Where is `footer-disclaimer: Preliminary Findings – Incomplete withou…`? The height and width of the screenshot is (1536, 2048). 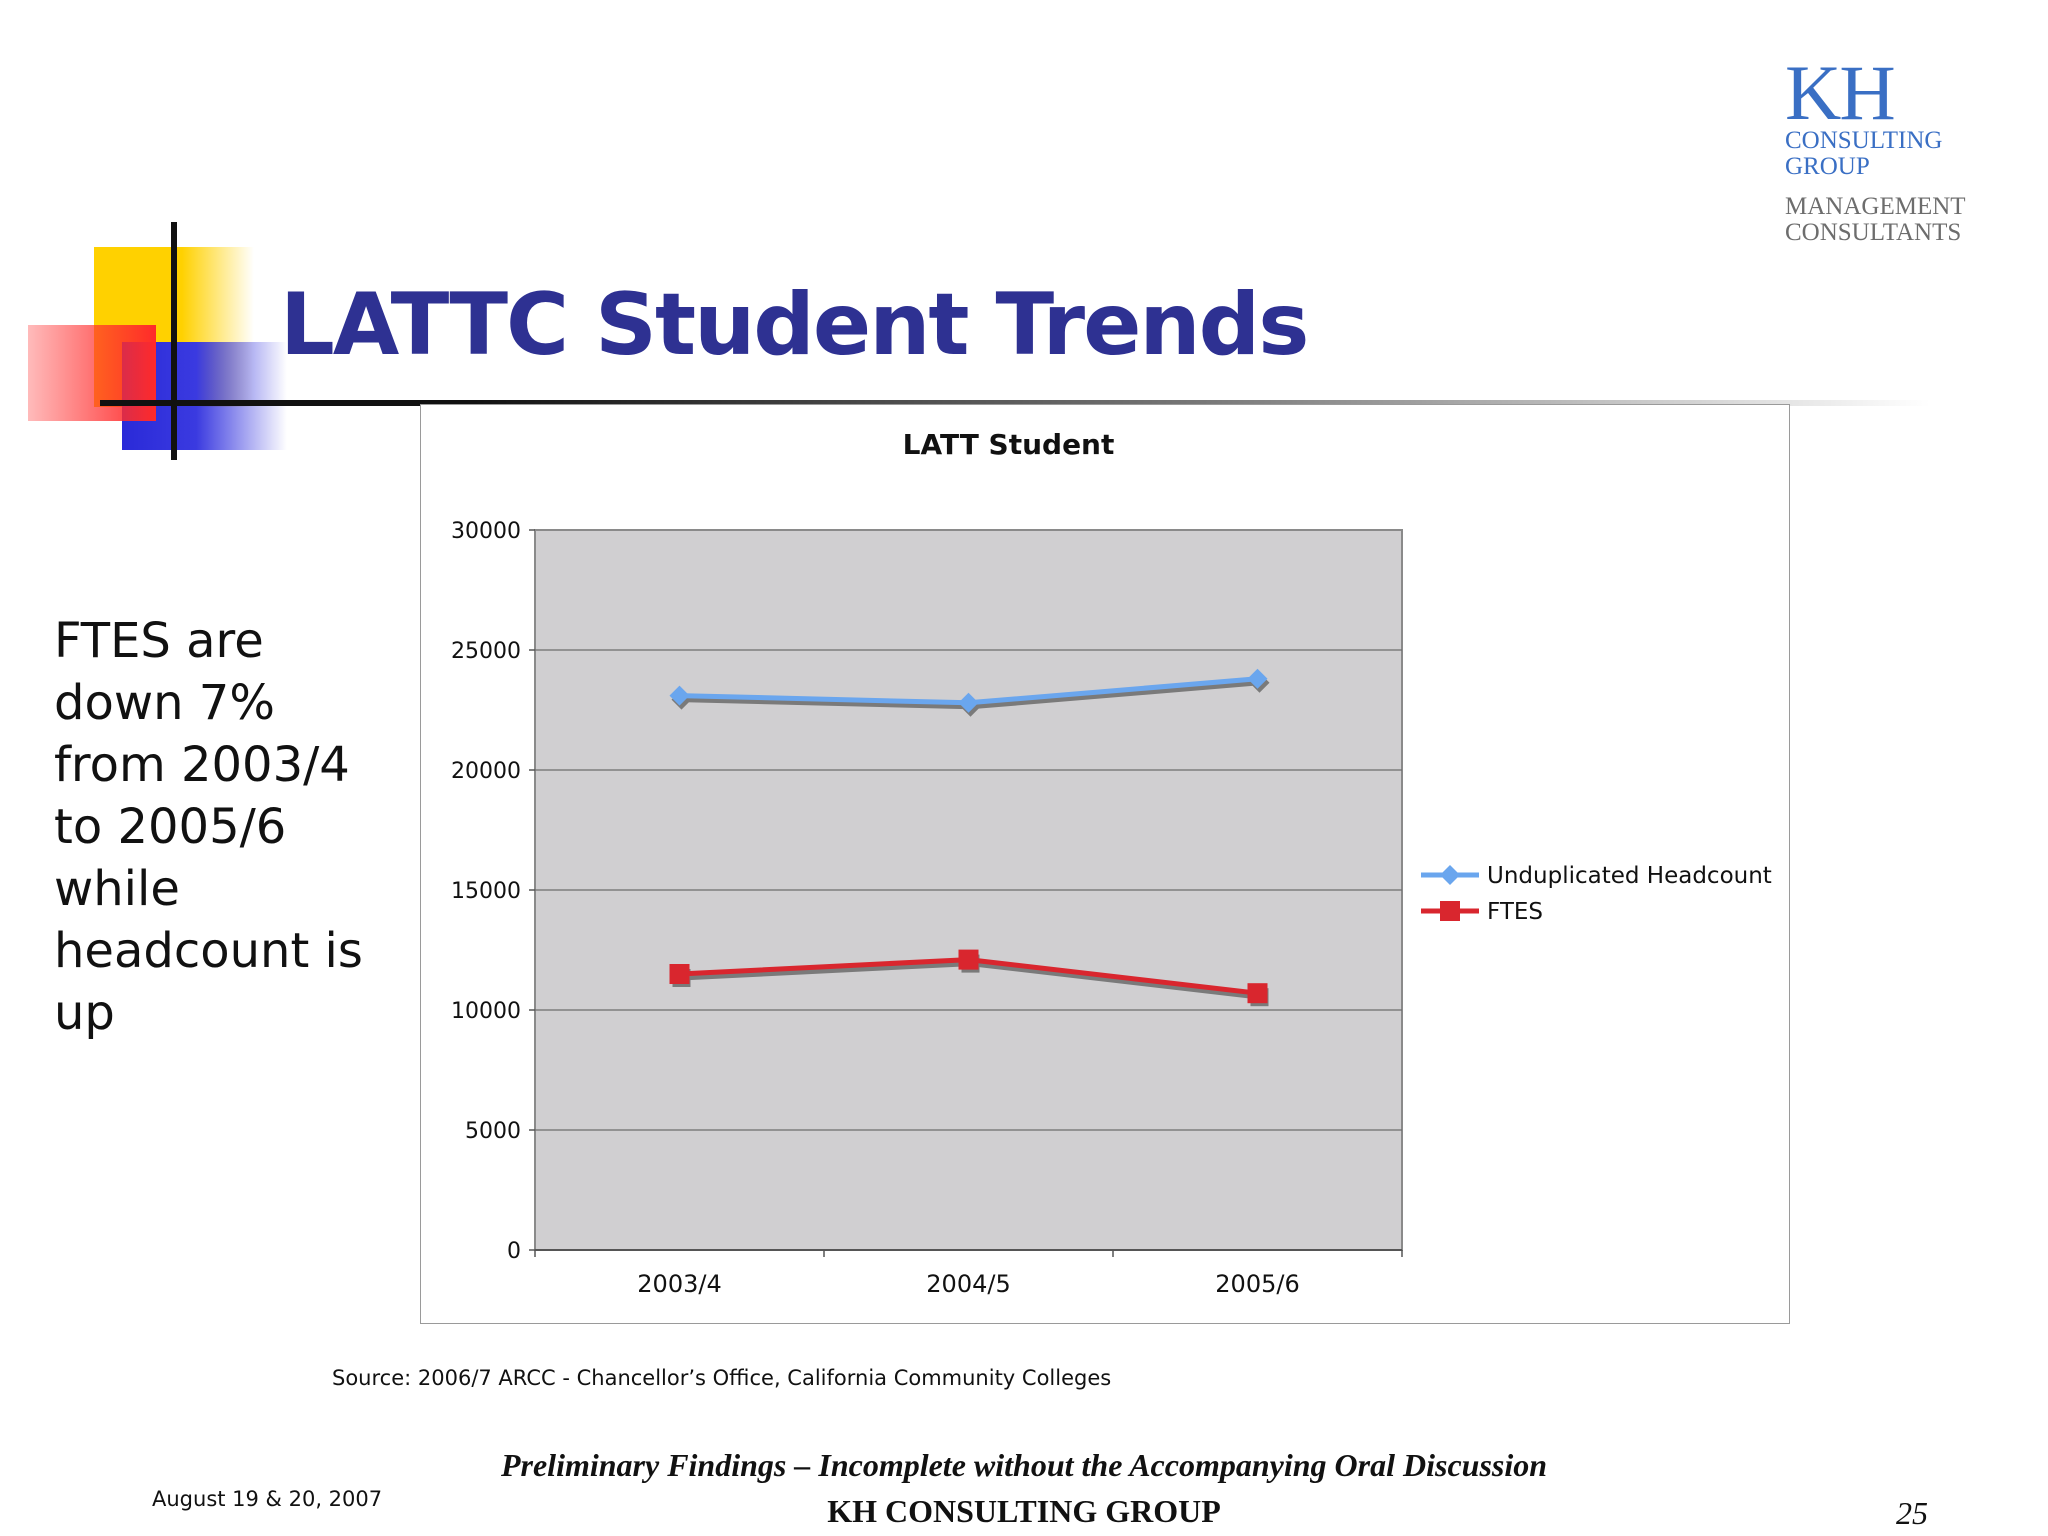
footer-disclaimer: Preliminary Findings – Incomplete withou… is located at coordinates (1024, 1465).